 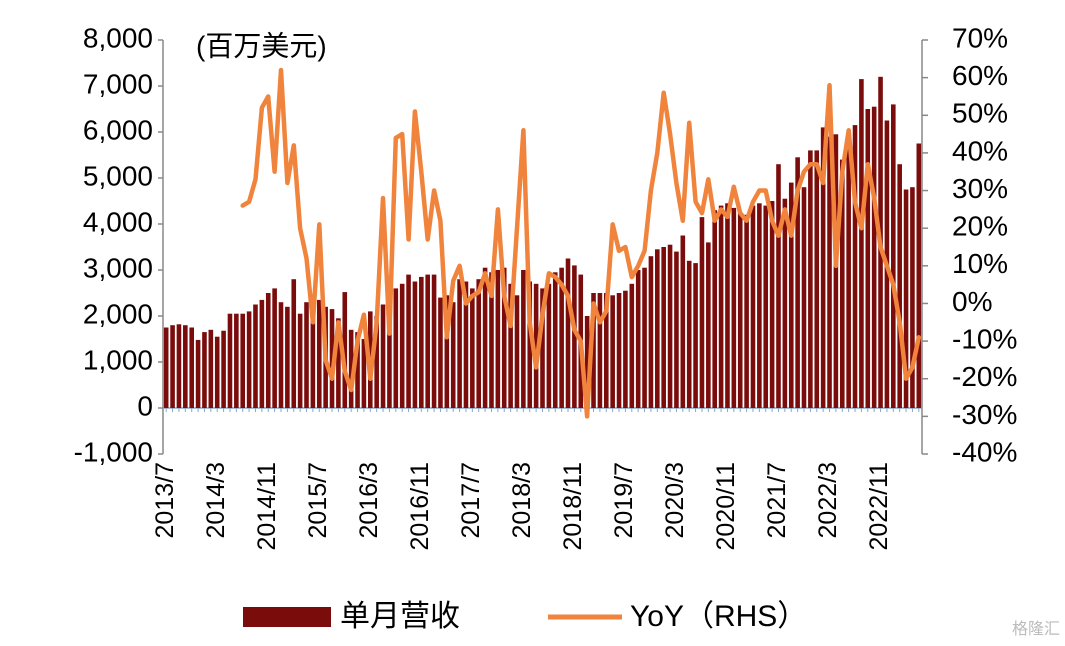 I want to click on y2-tick-label: -20%, so click(x=984, y=376).